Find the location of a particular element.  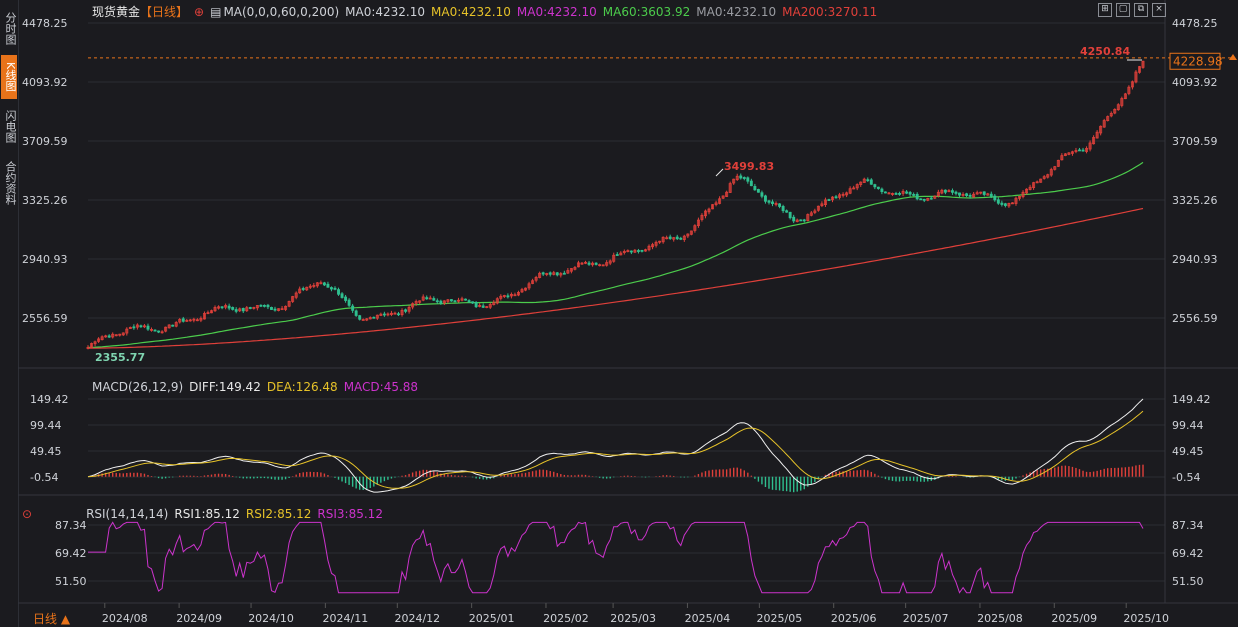

target-icon: ⊕ is located at coordinates (199, 12).